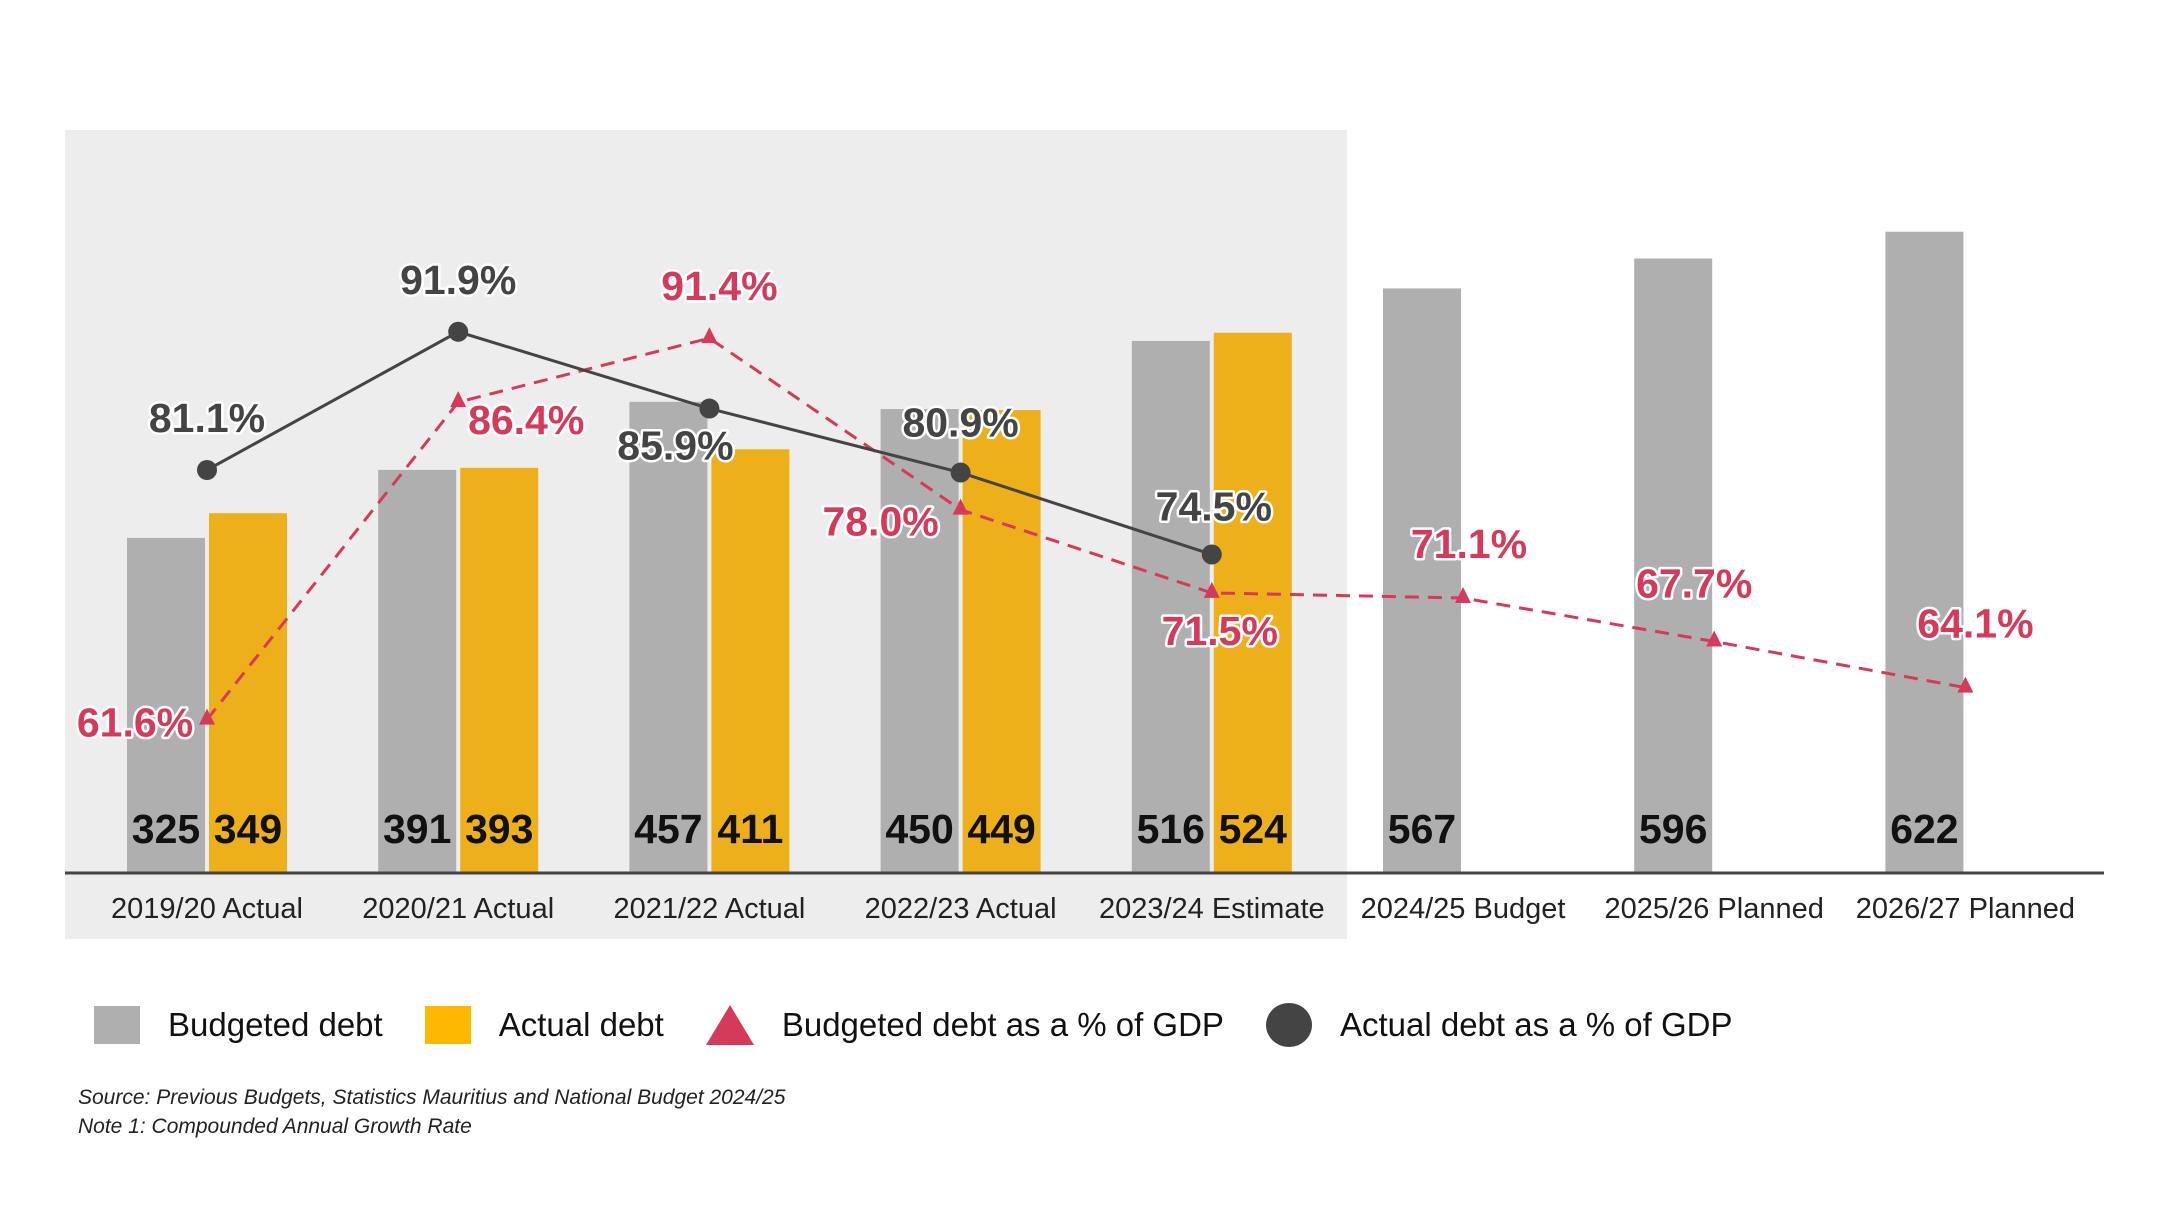 The image size is (2168, 1217). What do you see at coordinates (675, 446) in the screenshot?
I see `actual-pct-label: 85.9%` at bounding box center [675, 446].